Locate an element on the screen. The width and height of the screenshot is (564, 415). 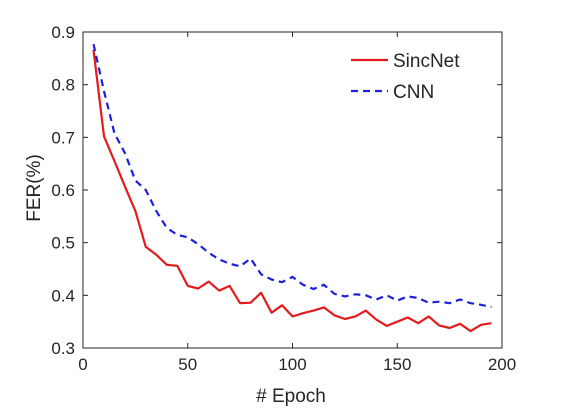
x-tick-label: 200 is located at coordinates (502, 364).